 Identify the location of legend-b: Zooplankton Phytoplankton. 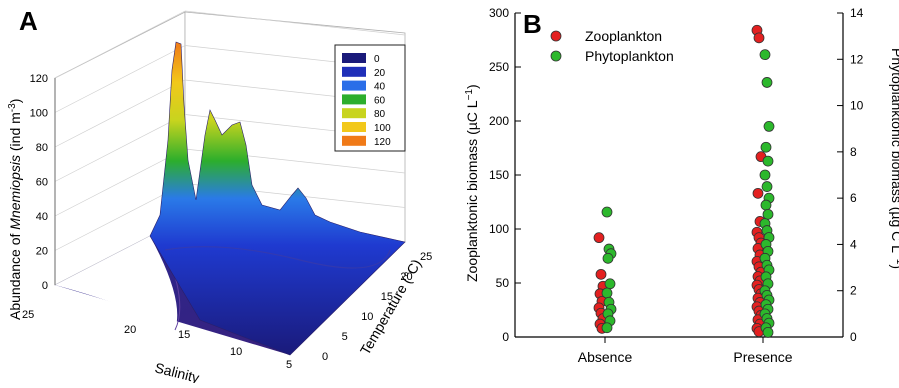
(612, 46).